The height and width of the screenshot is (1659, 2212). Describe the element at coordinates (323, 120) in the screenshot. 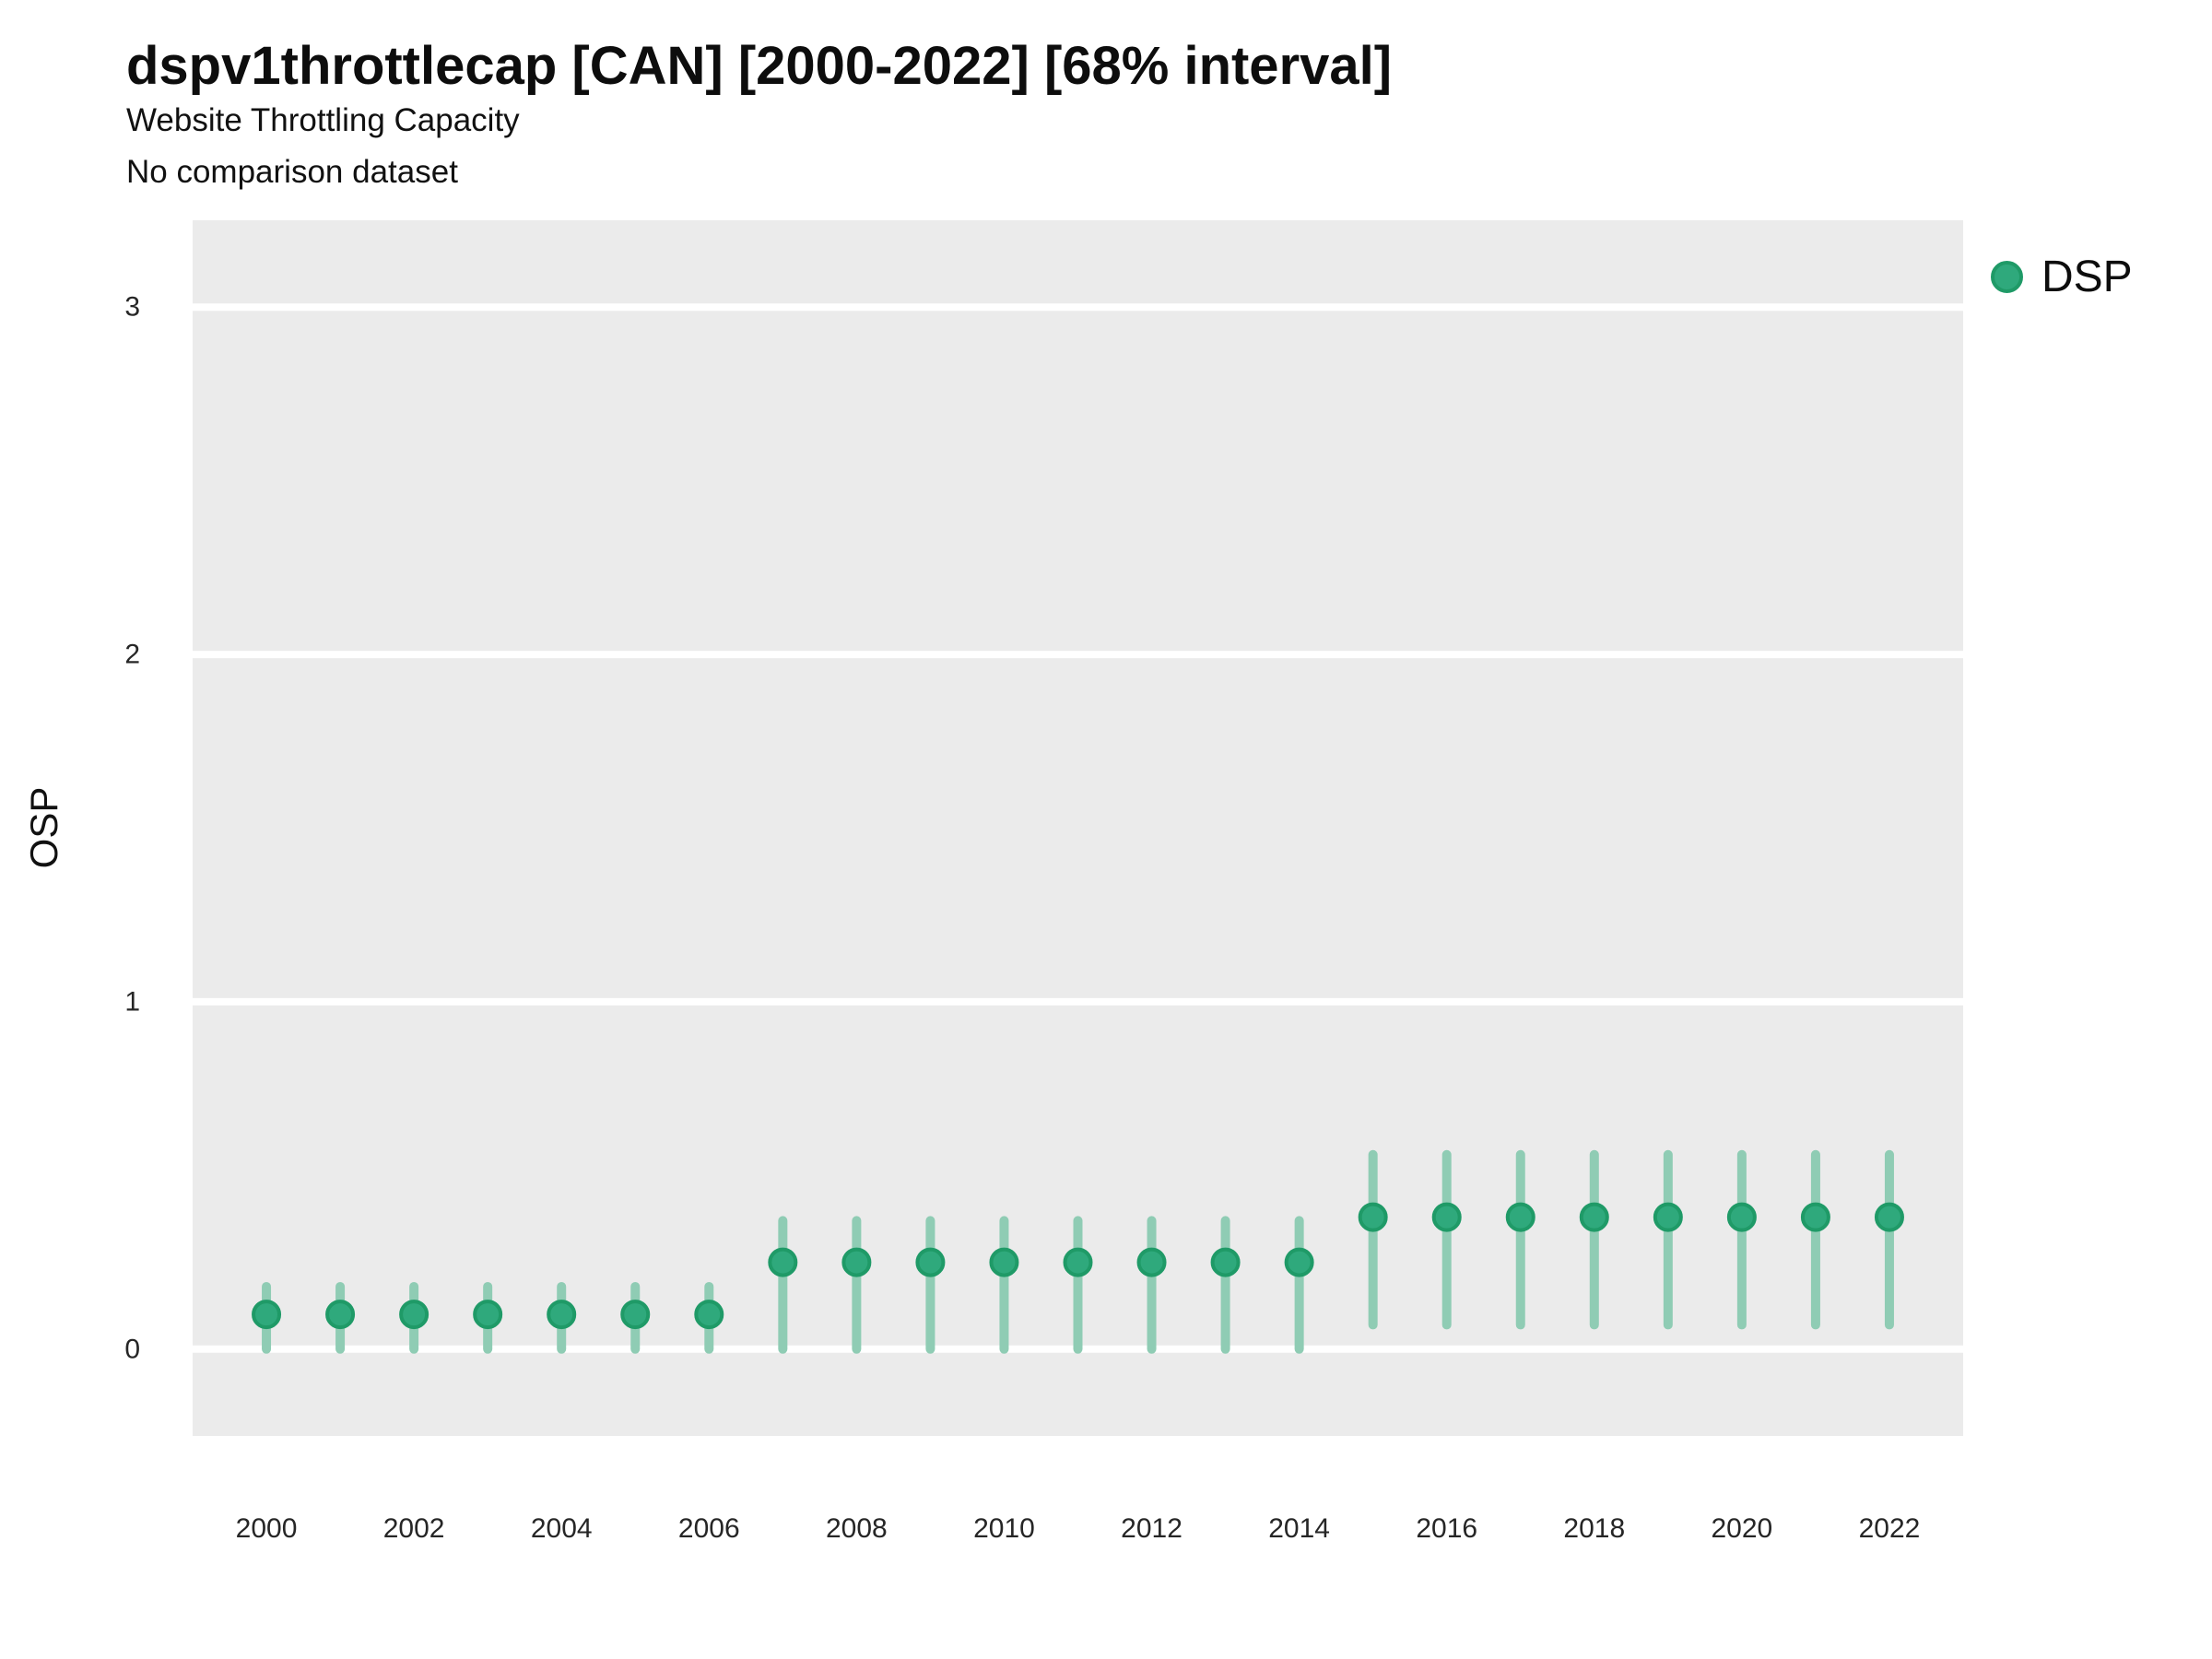

I see `chart-subtitle: Website Throttling Capacity` at that location.